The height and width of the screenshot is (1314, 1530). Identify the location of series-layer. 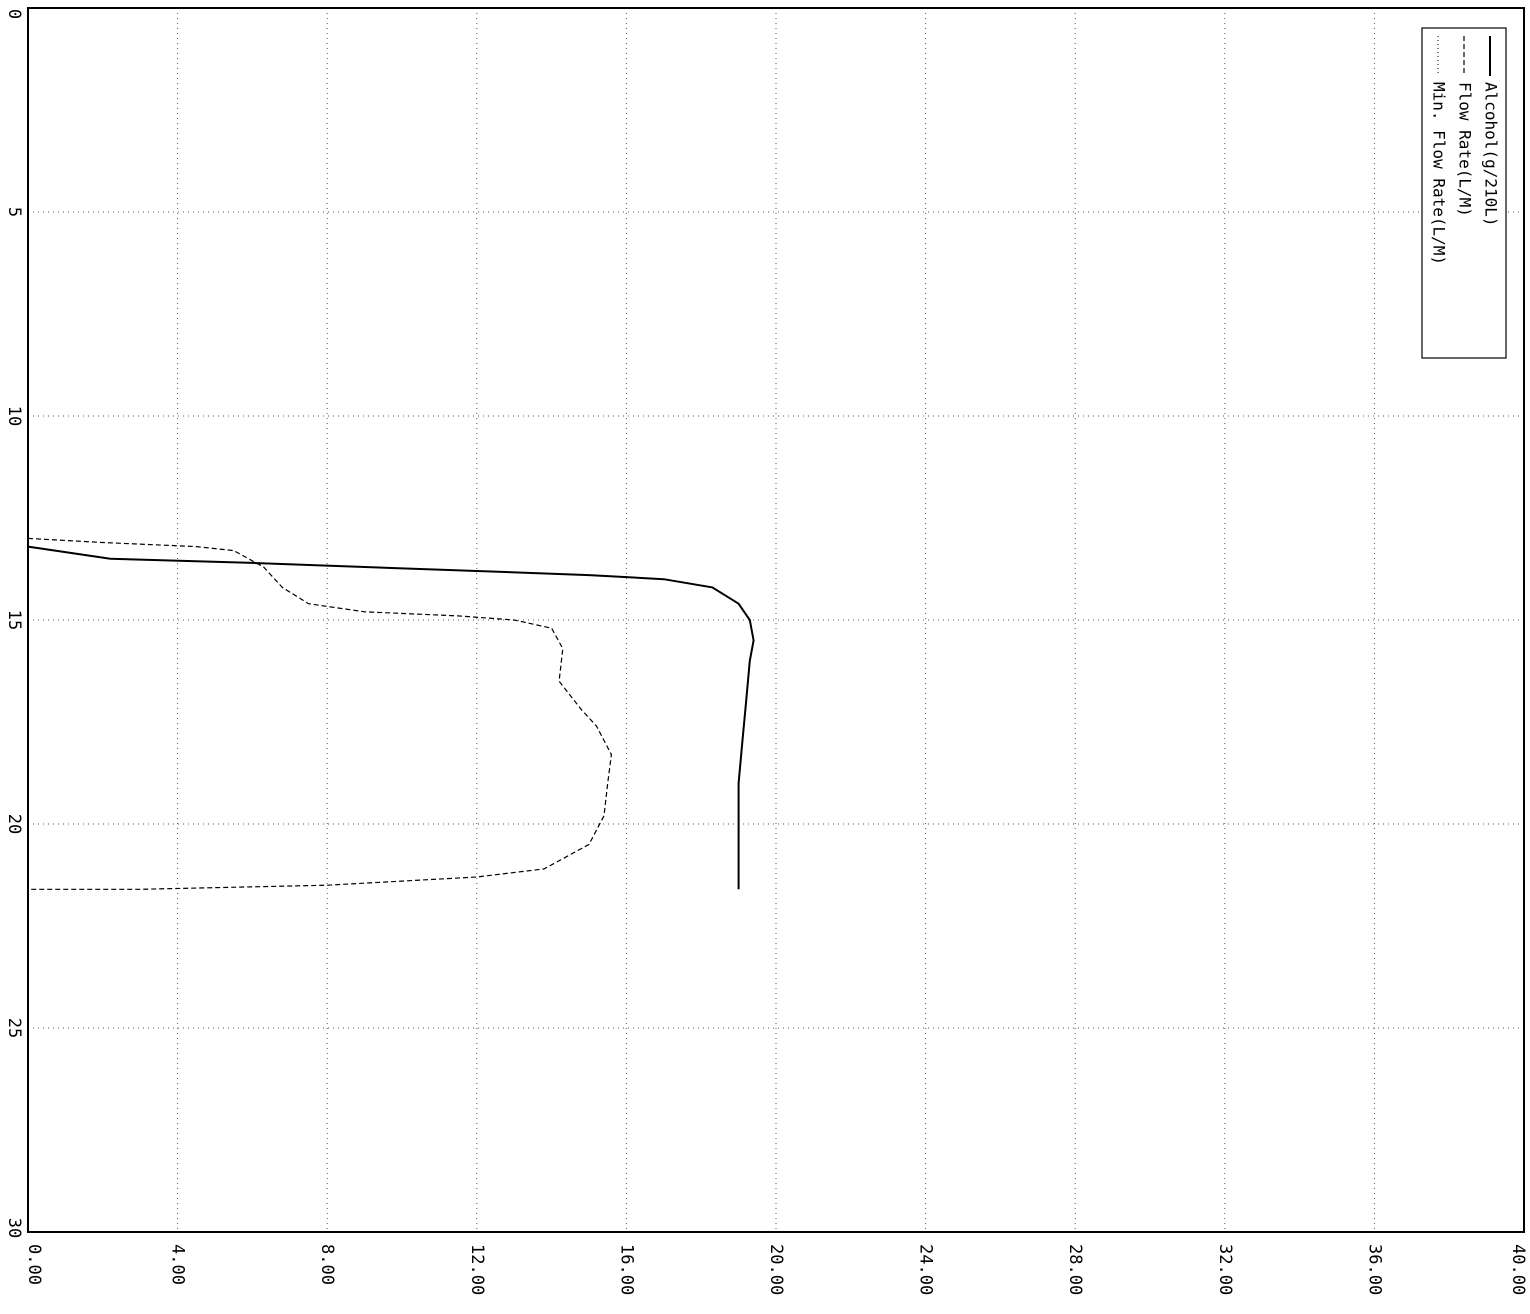
(391, 713).